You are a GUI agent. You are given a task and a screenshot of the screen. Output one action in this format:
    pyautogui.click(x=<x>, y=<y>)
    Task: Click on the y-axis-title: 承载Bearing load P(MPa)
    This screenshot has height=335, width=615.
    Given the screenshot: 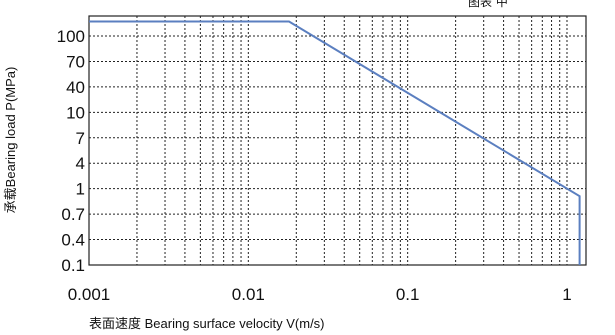 What is the action you would take?
    pyautogui.click(x=10, y=140)
    